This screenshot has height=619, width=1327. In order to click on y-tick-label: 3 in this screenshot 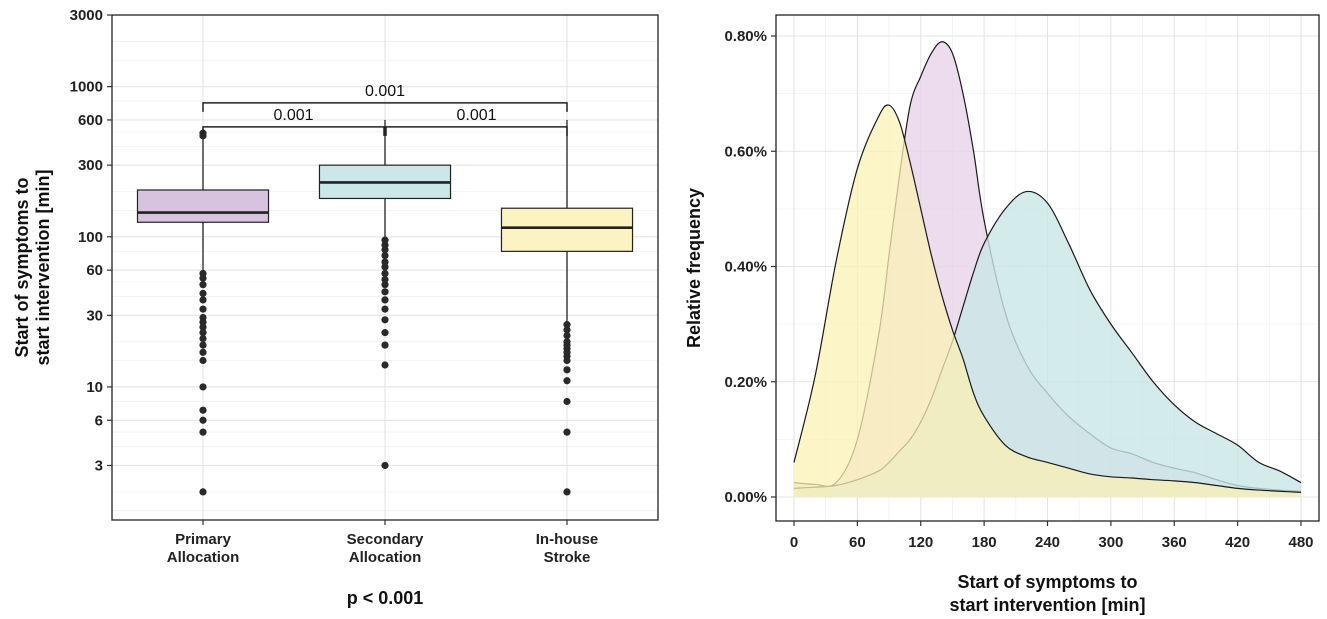, I will do `click(99, 465)`.